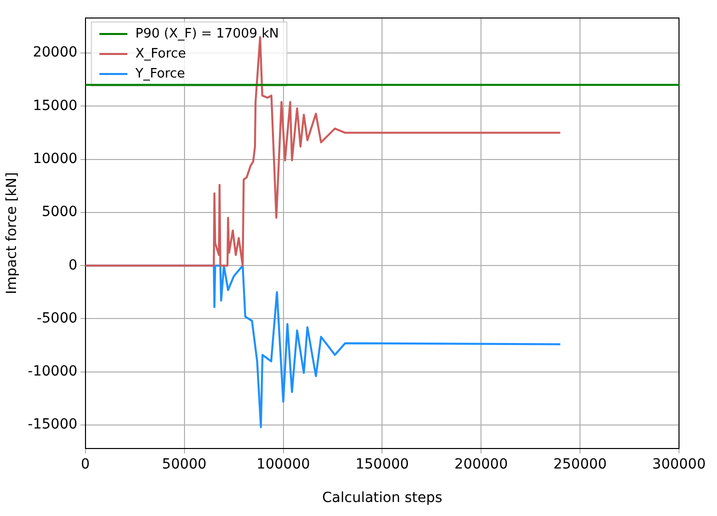 The image size is (717, 516). Describe the element at coordinates (60, 212) in the screenshot. I see `y-tick-label: 5000` at that location.